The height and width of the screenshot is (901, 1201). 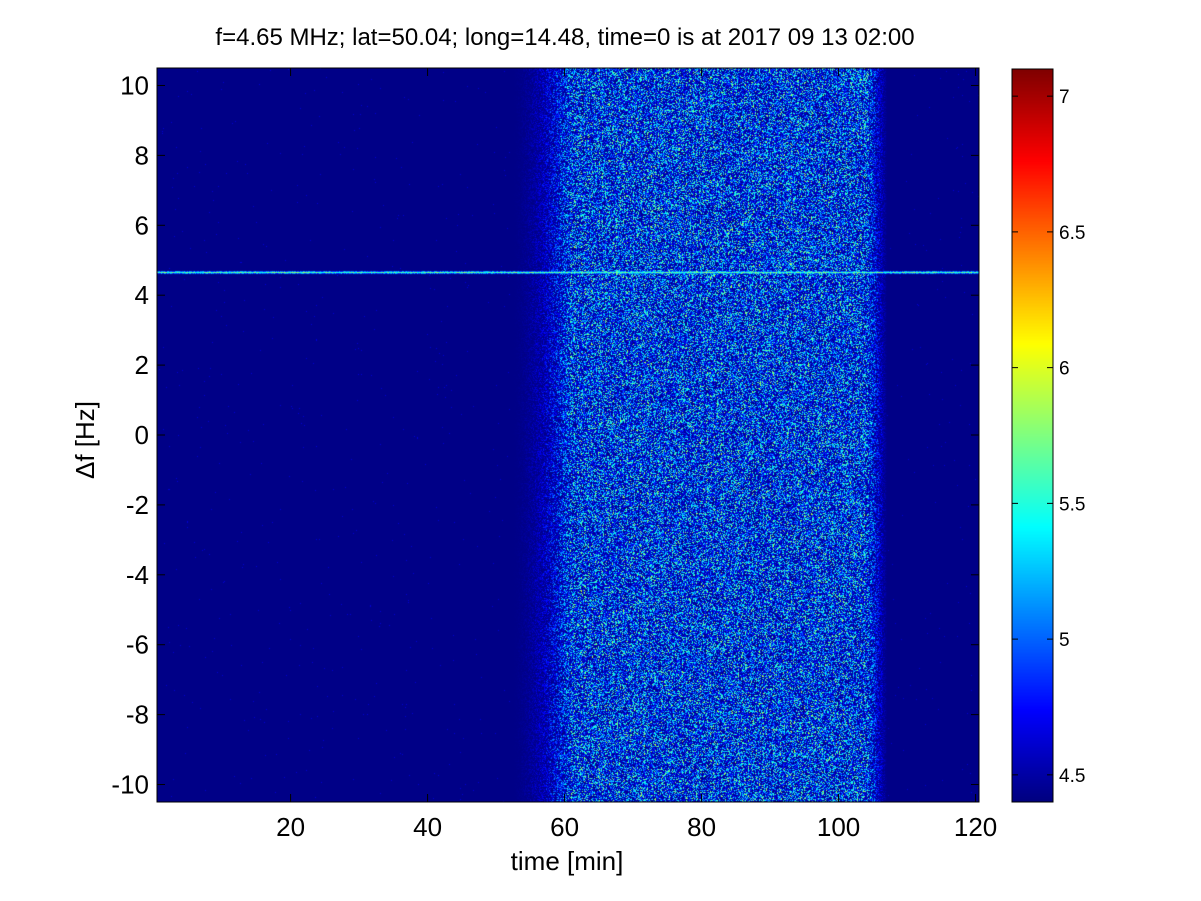 I want to click on colorbar-tick-label: 7, so click(x=1064, y=97).